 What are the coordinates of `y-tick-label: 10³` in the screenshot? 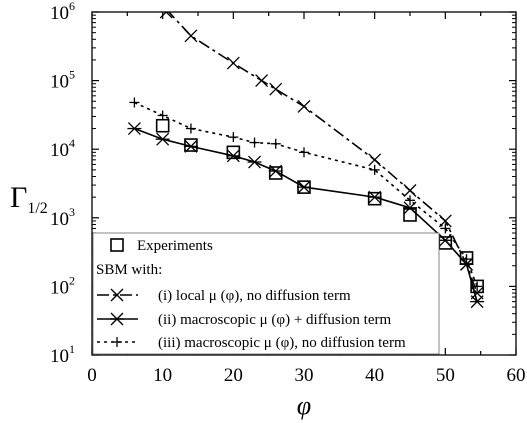 It's located at (62, 217).